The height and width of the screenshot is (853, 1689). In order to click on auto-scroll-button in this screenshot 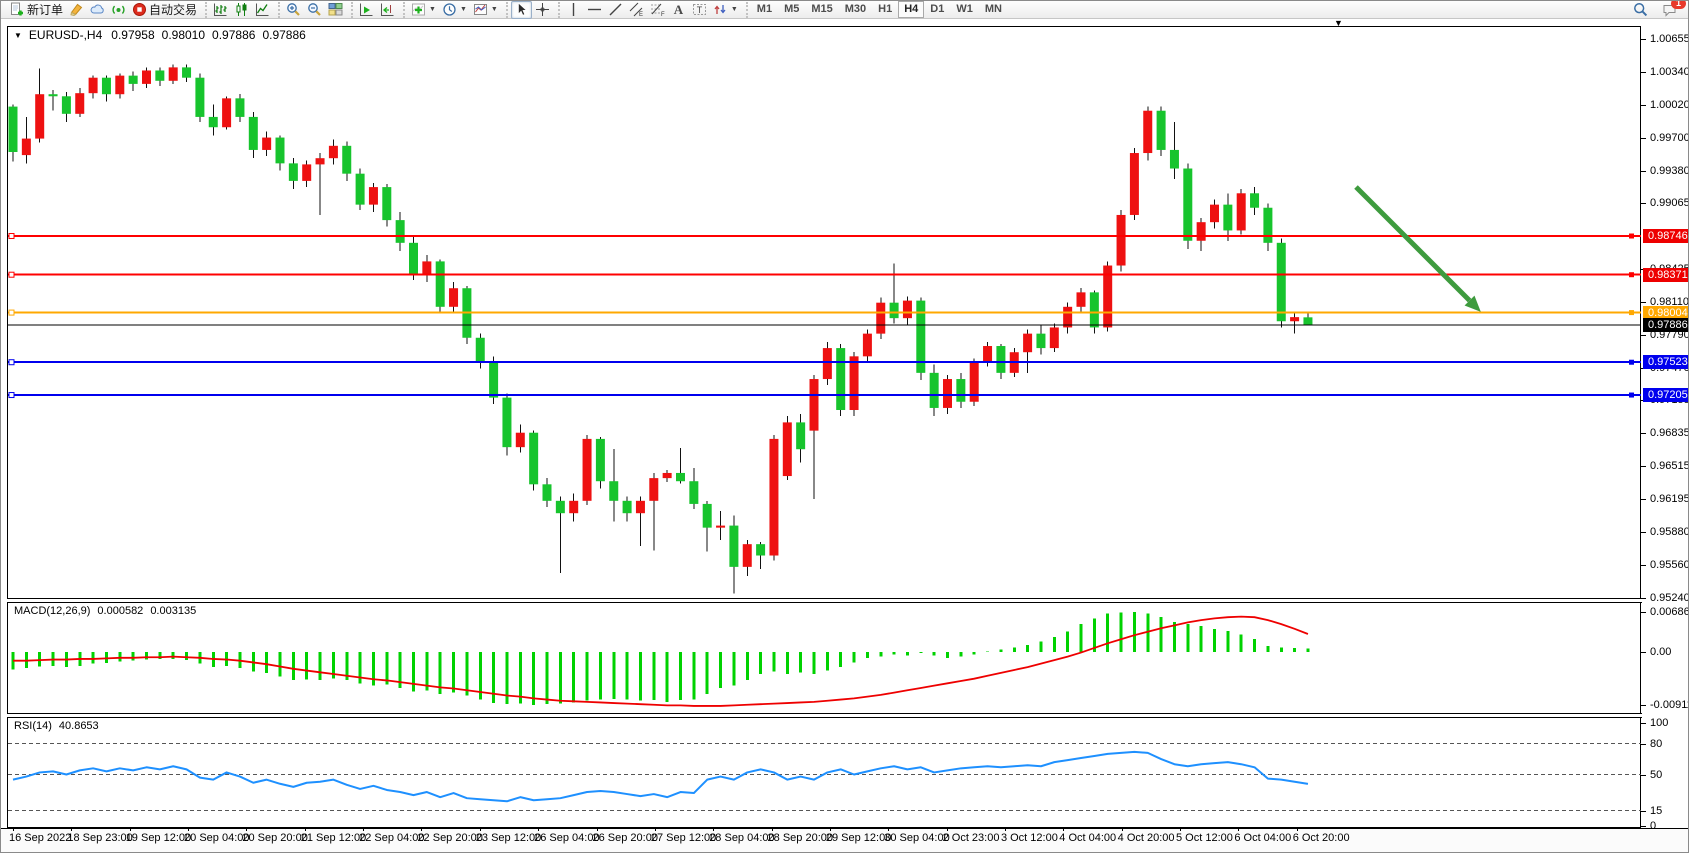, I will do `click(366, 10)`.